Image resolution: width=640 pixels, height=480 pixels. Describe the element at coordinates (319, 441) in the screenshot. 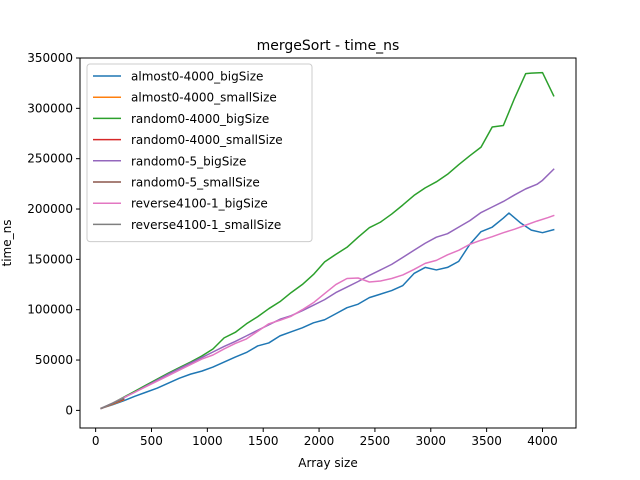

I see `x-tick-label-4: 2000` at that location.